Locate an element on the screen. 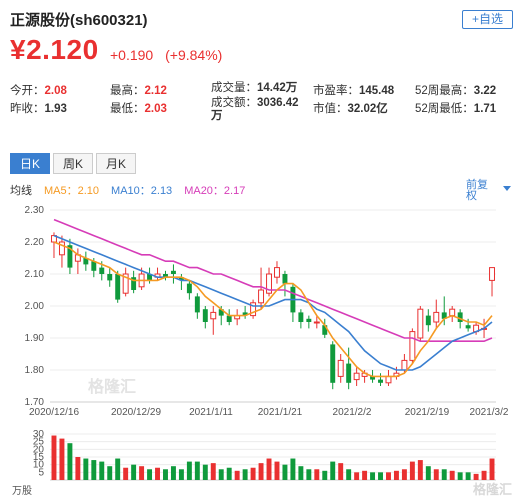  volume-bars-group is located at coordinates (273, 457).